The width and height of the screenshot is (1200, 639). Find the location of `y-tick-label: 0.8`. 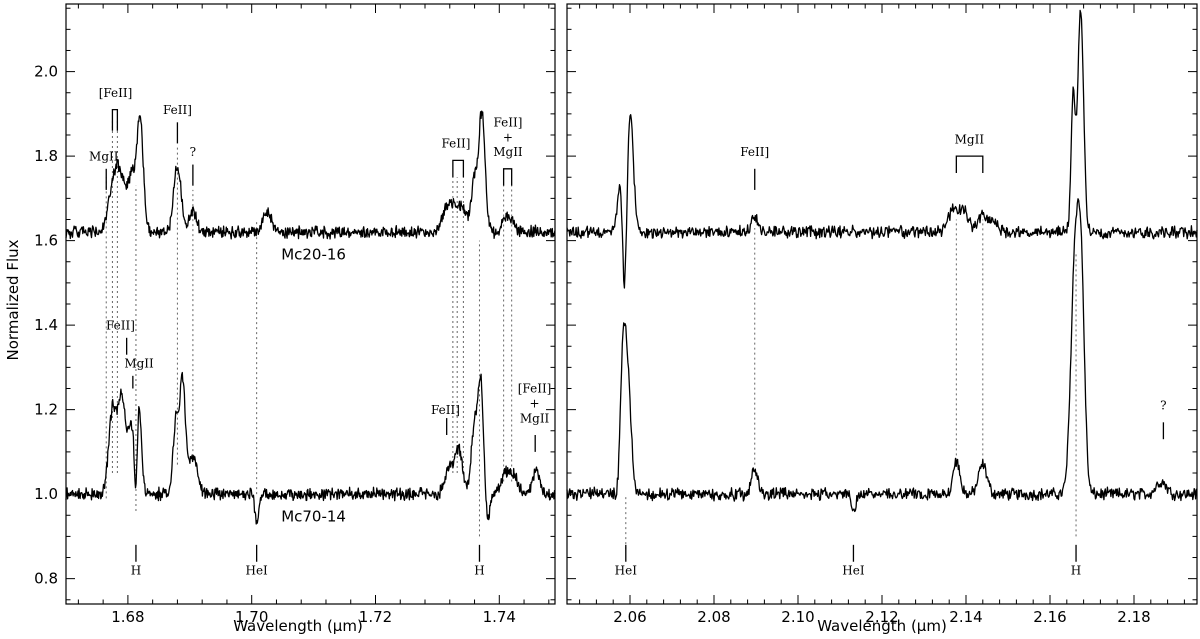

y-tick-label: 0.8 is located at coordinates (46, 579).